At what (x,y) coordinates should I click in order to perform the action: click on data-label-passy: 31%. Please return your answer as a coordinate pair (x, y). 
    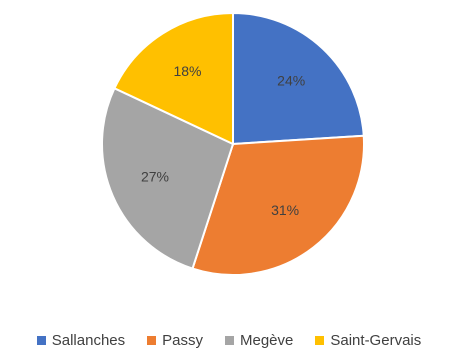
    Looking at the image, I should click on (285, 210).